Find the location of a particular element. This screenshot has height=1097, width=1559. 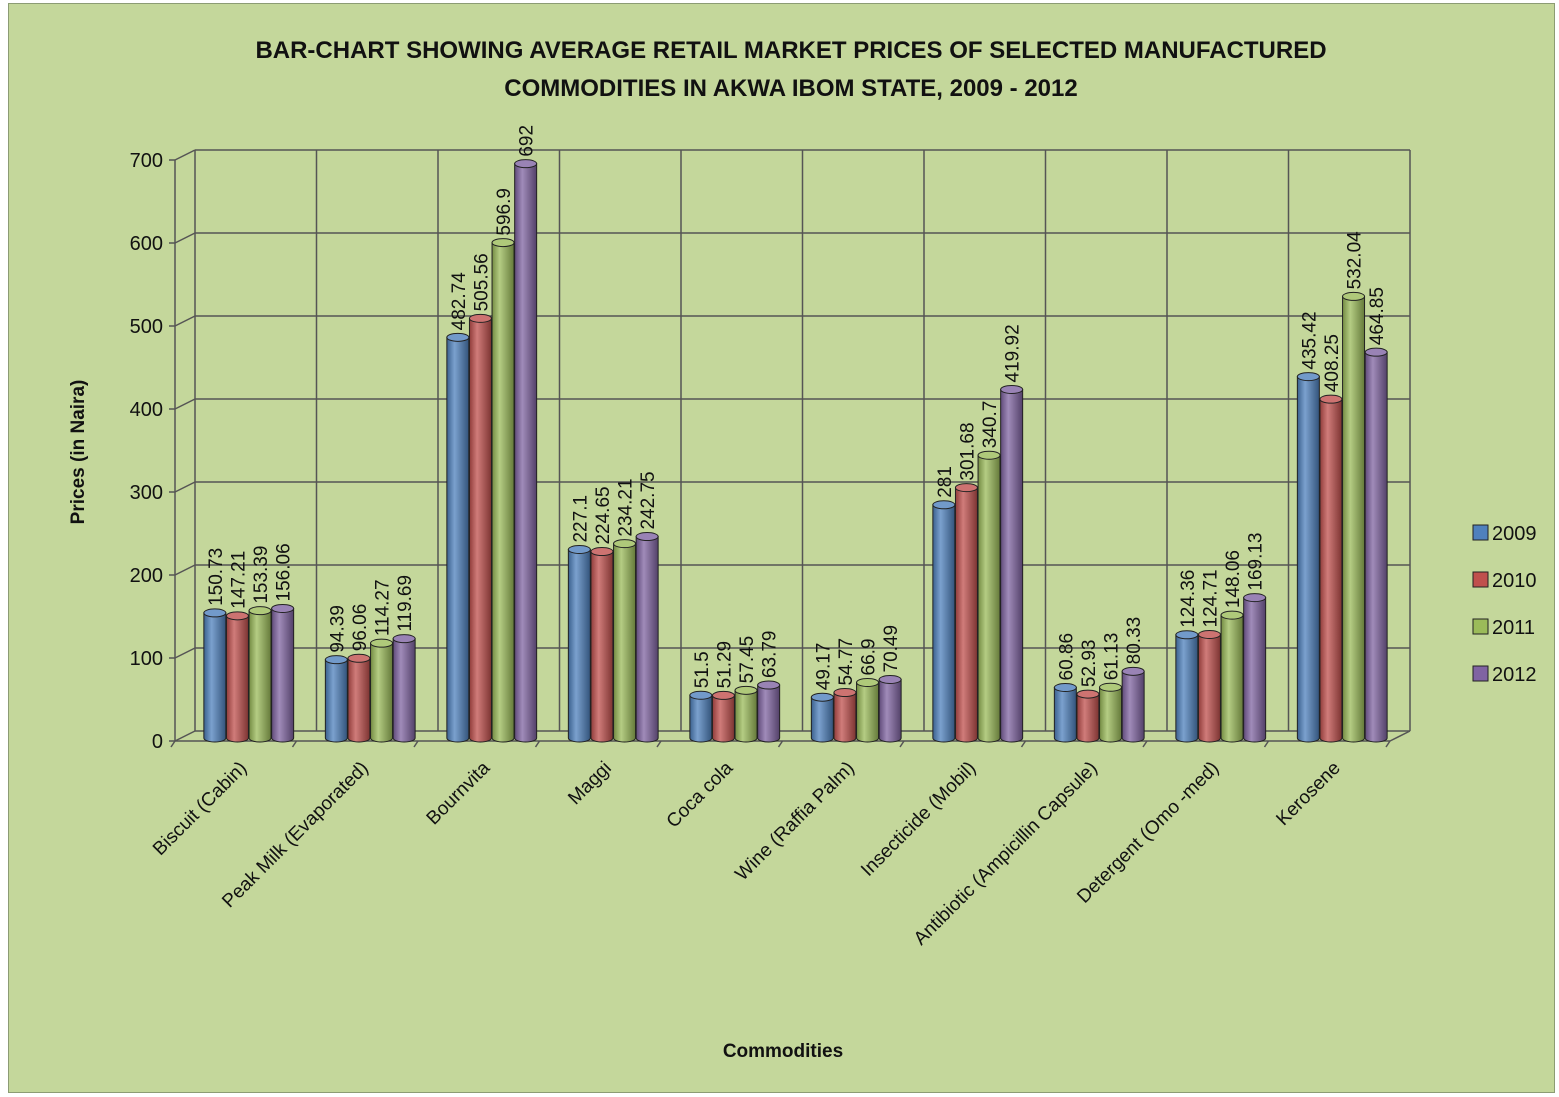

data-label: 505.56 is located at coordinates (481, 282).